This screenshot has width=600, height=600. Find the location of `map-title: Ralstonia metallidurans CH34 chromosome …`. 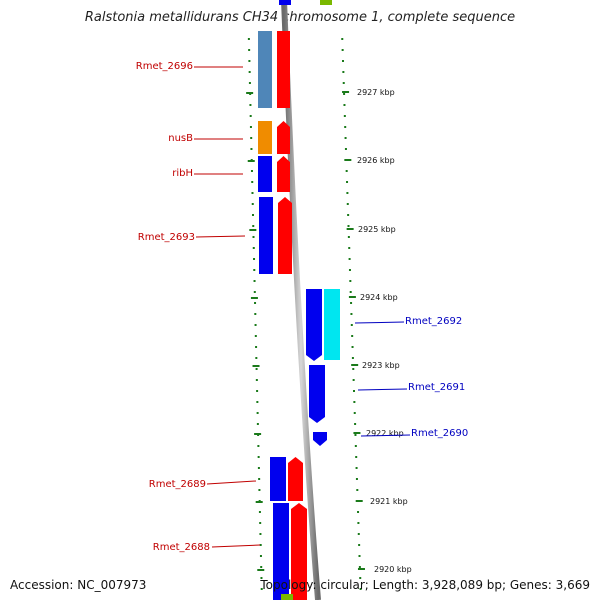

map-title: Ralstonia metallidurans CH34 chromosome … is located at coordinates (300, 17).